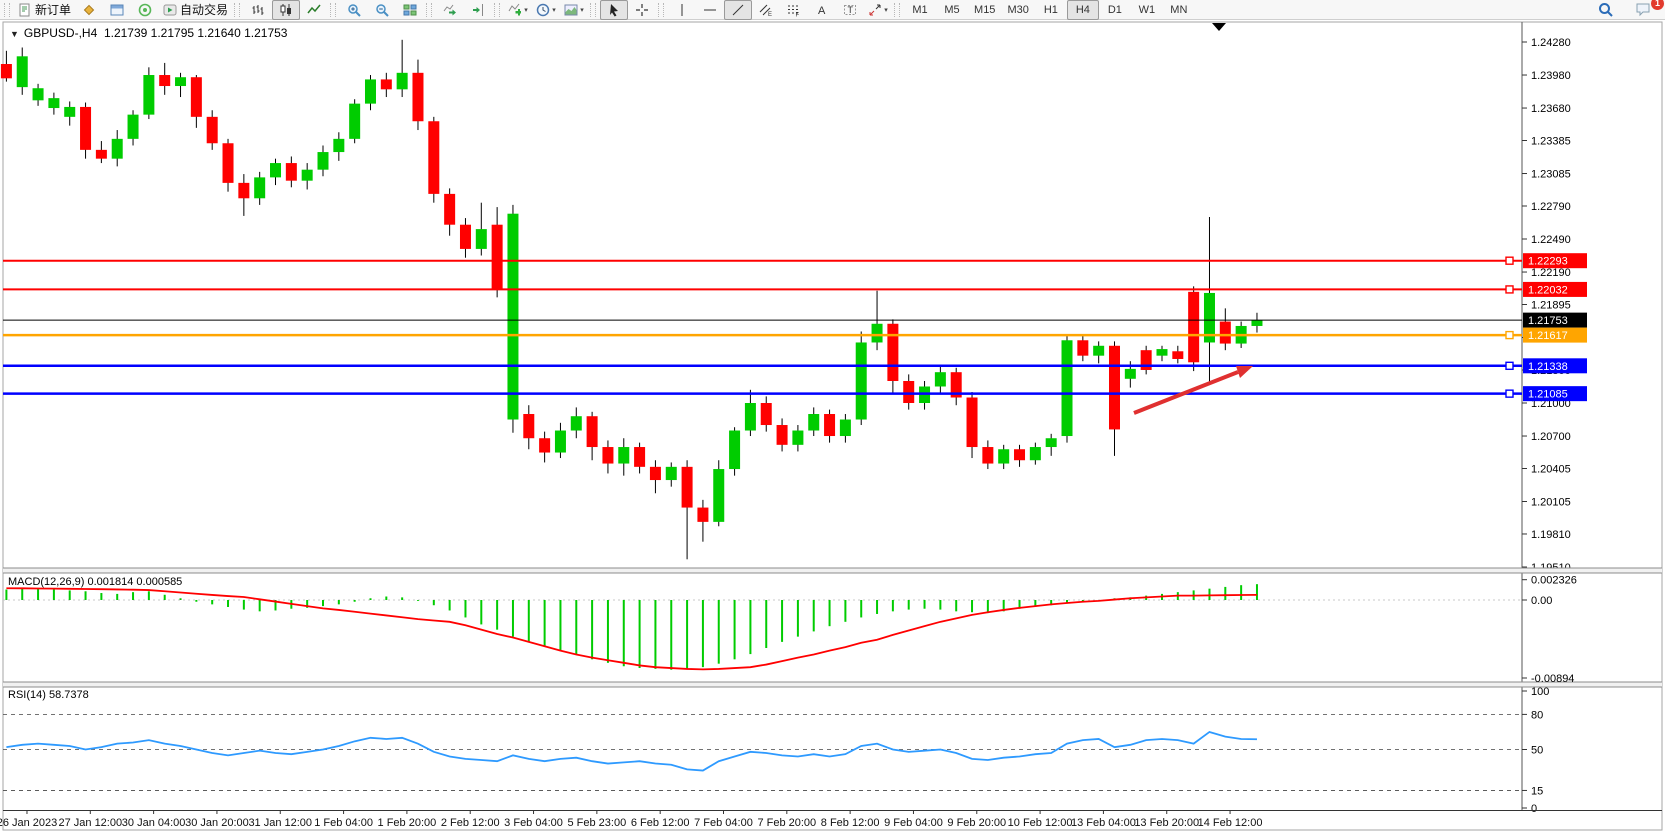 Image resolution: width=1665 pixels, height=834 pixels. What do you see at coordinates (642, 10) in the screenshot?
I see `crosshair-button` at bounding box center [642, 10].